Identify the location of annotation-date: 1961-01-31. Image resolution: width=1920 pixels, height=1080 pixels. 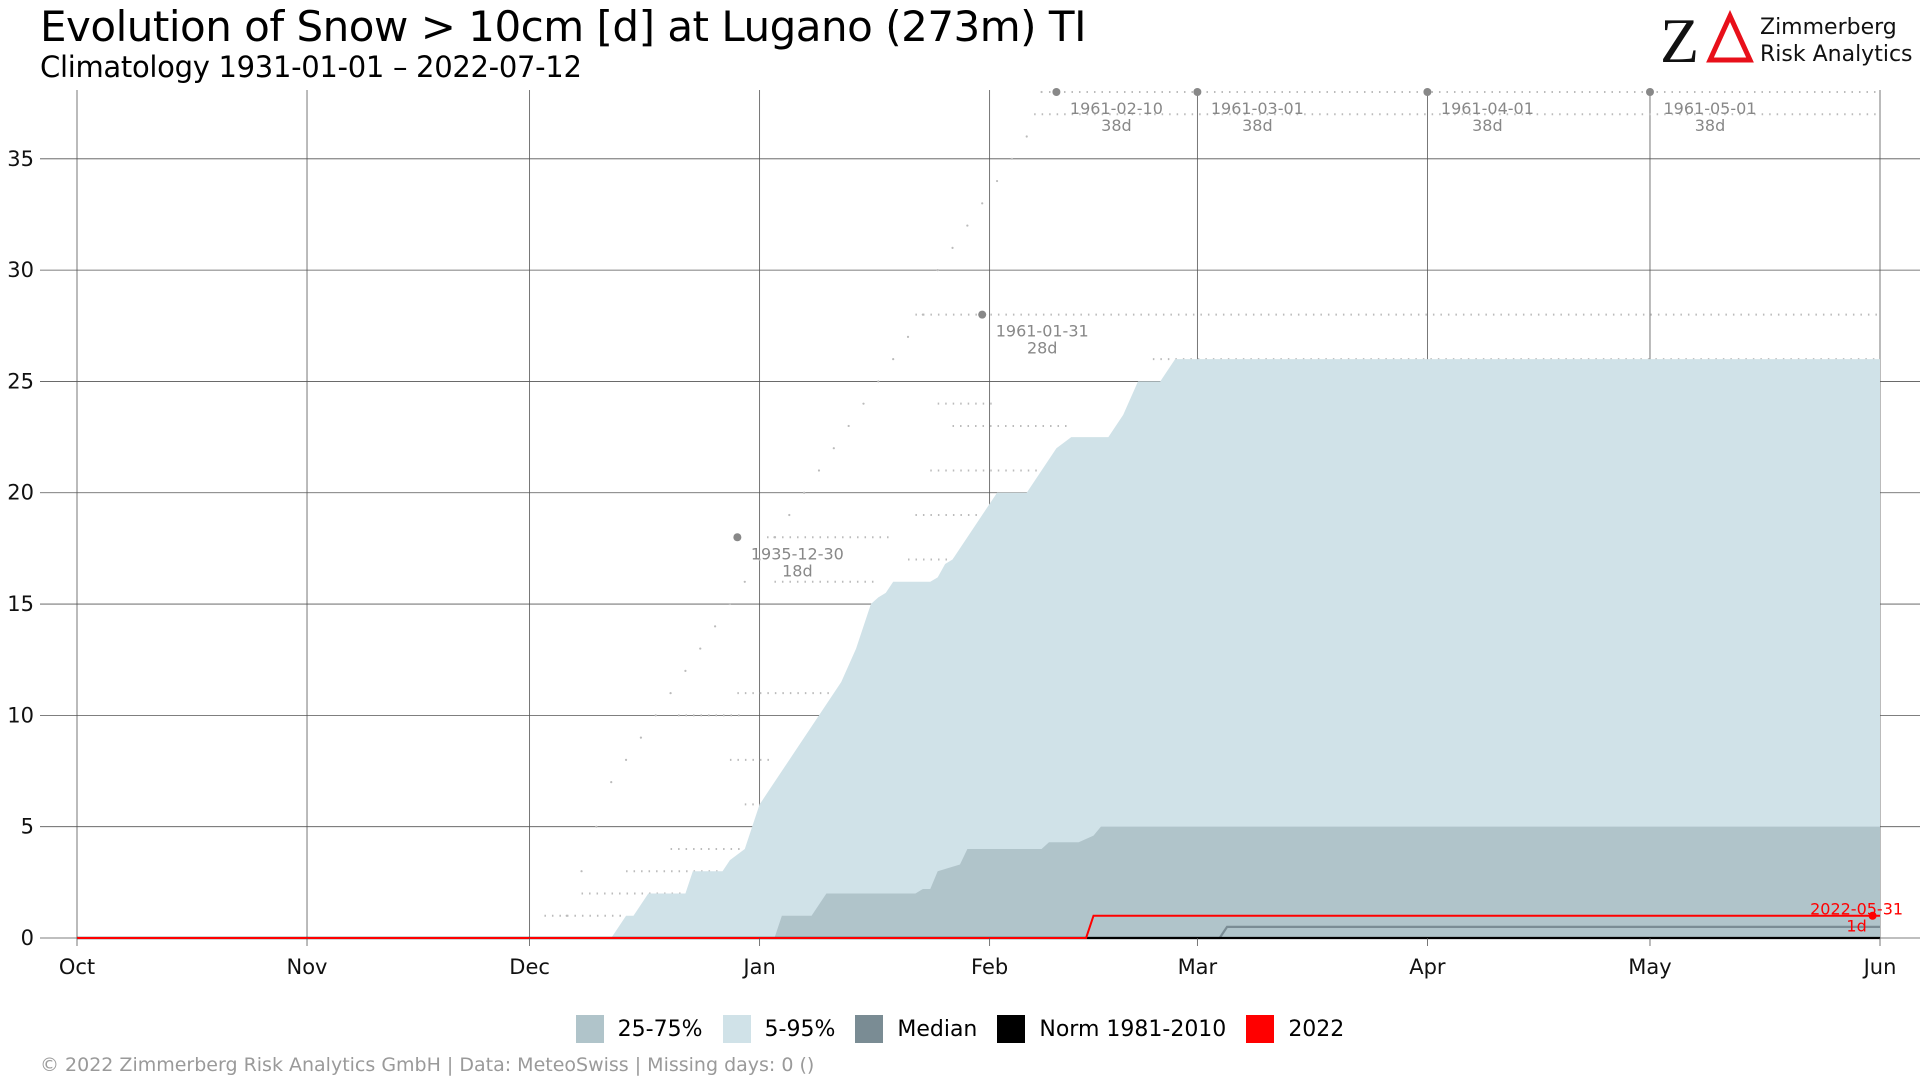
(1042, 331).